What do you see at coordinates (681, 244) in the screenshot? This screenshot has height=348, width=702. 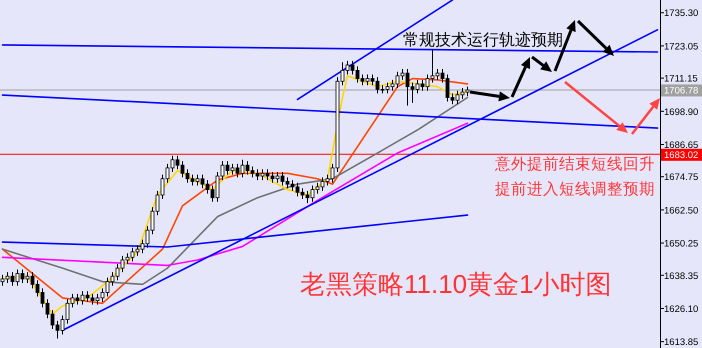 I see `y-tick-label: 1650.25` at bounding box center [681, 244].